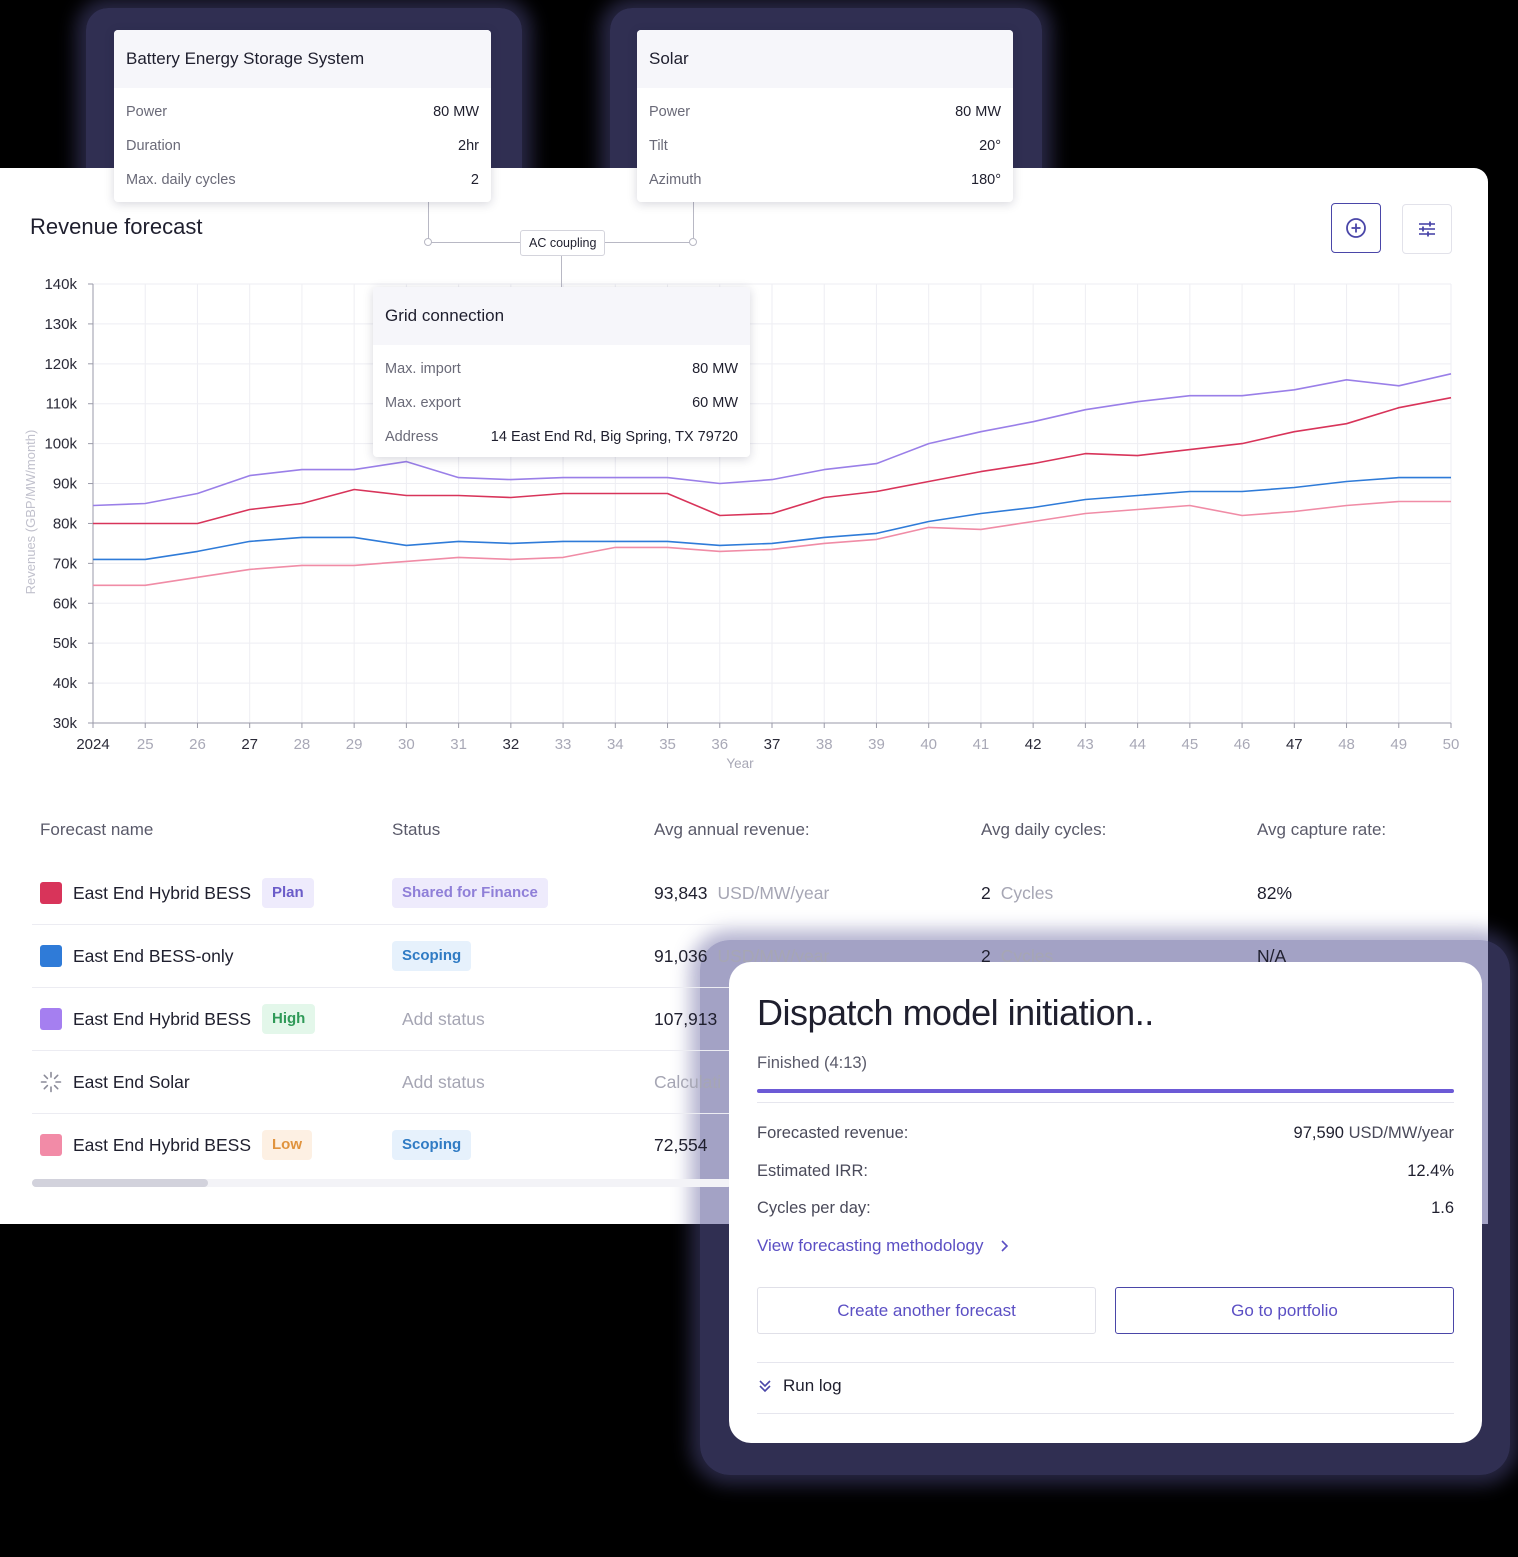 This screenshot has width=1518, height=1557. I want to click on chevron-right-icon, so click(1004, 1246).